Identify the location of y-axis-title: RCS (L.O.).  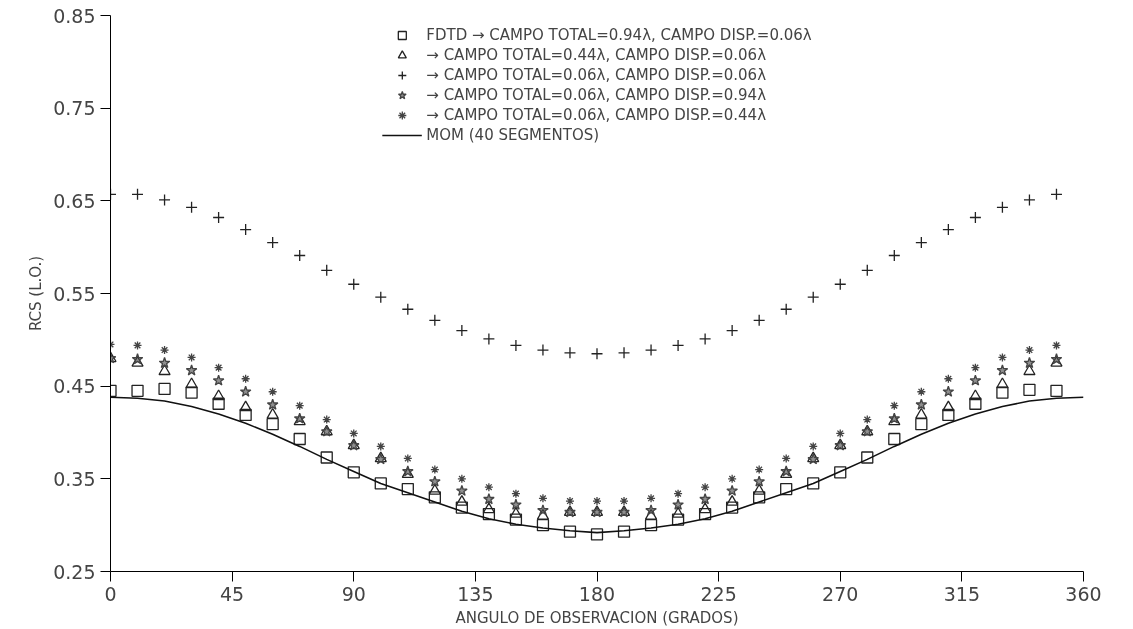
(36, 293).